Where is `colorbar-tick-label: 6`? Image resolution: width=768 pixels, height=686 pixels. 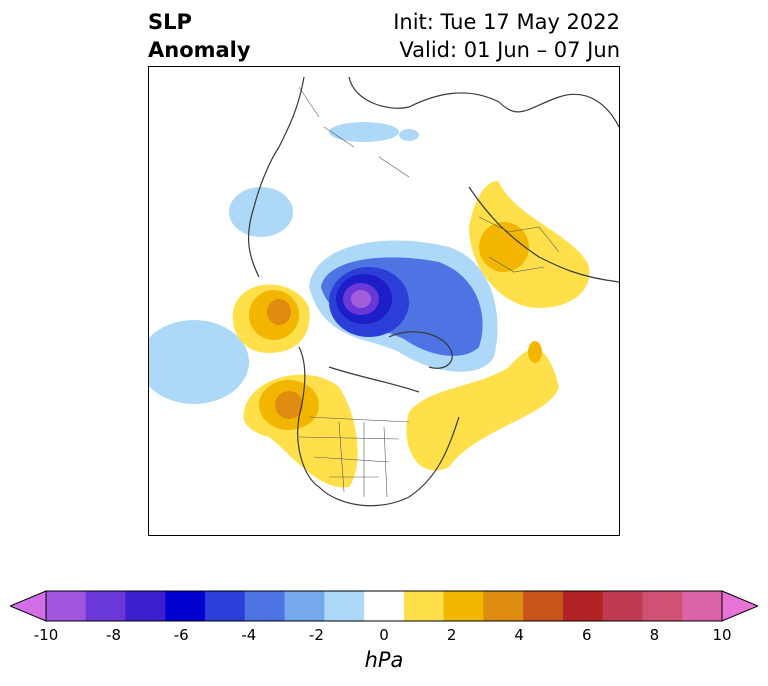
colorbar-tick-label: 6 is located at coordinates (587, 635).